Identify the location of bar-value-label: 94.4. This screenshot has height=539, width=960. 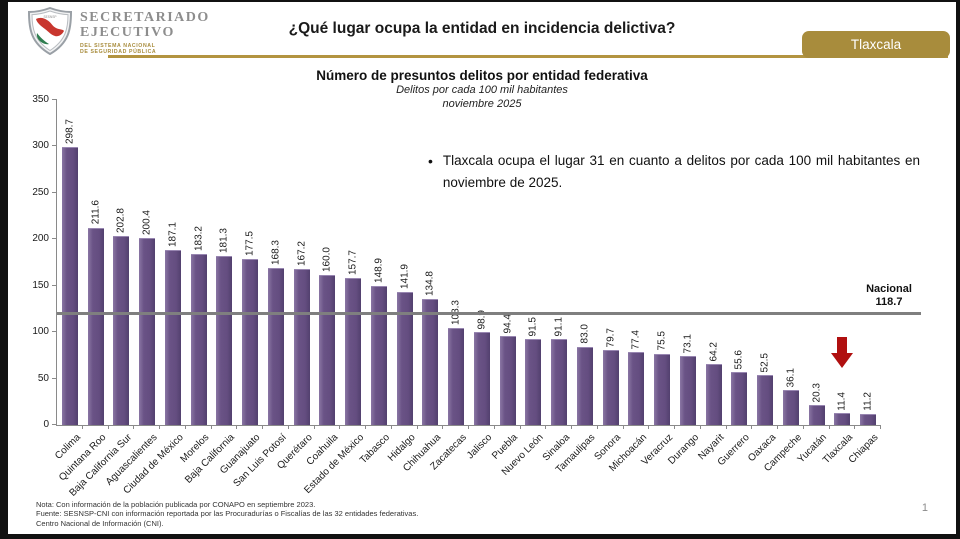
(508, 323).